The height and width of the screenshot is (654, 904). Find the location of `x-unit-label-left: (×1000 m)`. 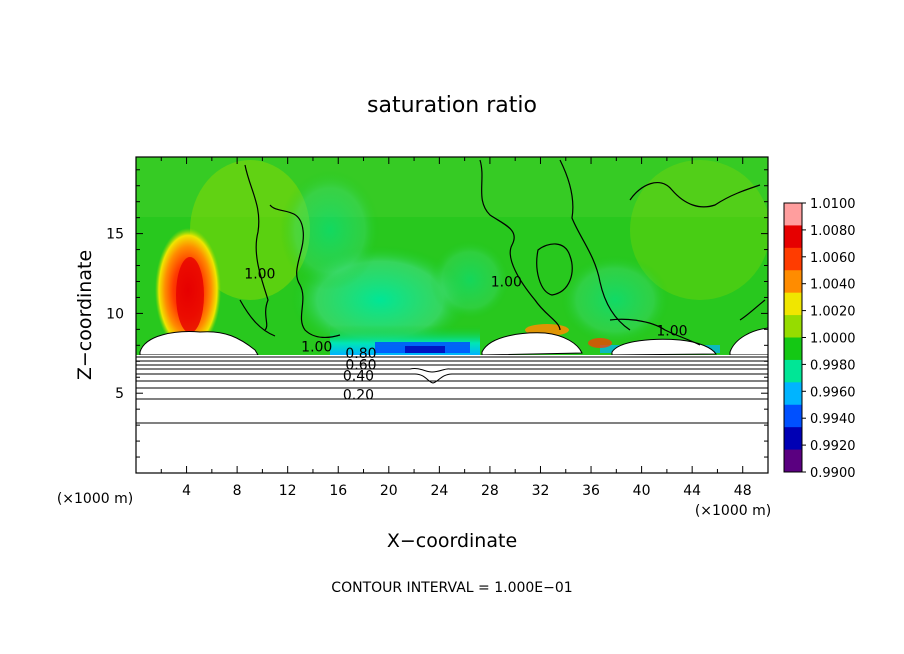

x-unit-label-left: (×1000 m) is located at coordinates (95, 499).